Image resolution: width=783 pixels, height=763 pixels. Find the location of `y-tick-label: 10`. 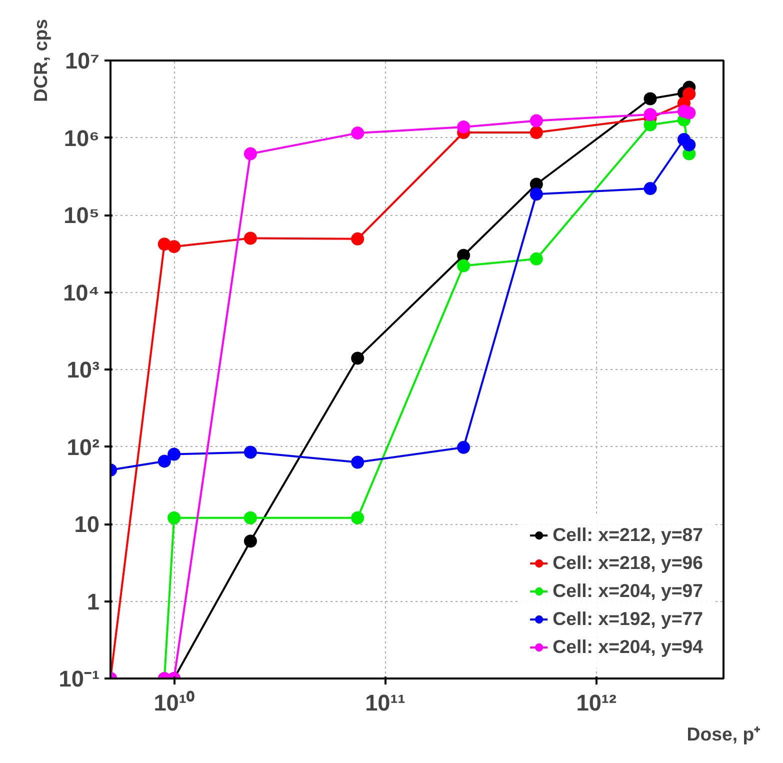

y-tick-label: 10 is located at coordinates (87, 524).